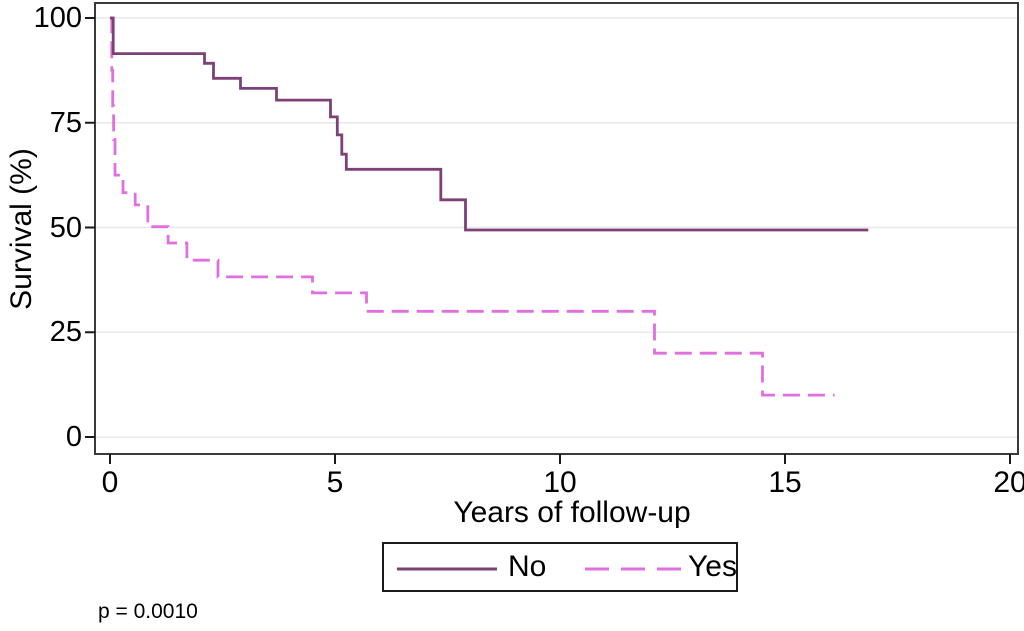  What do you see at coordinates (635, 569) in the screenshot?
I see `legend-line-yes` at bounding box center [635, 569].